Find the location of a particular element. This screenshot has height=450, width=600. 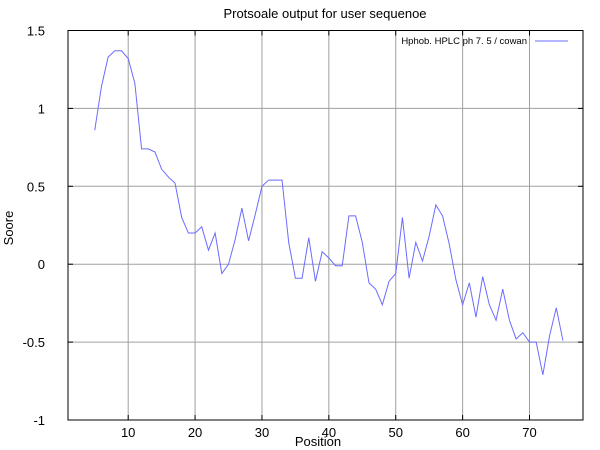

x-tick-label: 40 is located at coordinates (329, 432).